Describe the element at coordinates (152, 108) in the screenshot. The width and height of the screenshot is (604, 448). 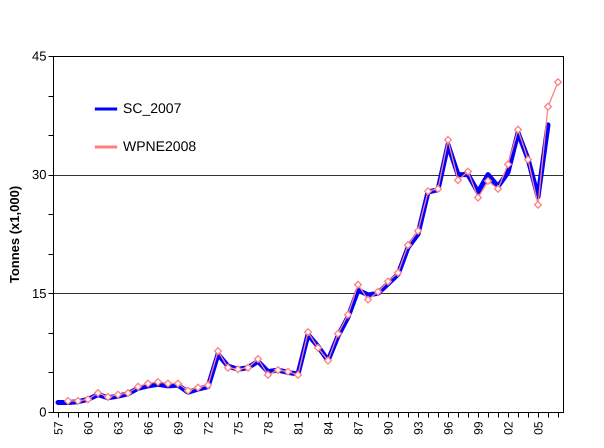
I see `legend-label: SC_2007` at that location.